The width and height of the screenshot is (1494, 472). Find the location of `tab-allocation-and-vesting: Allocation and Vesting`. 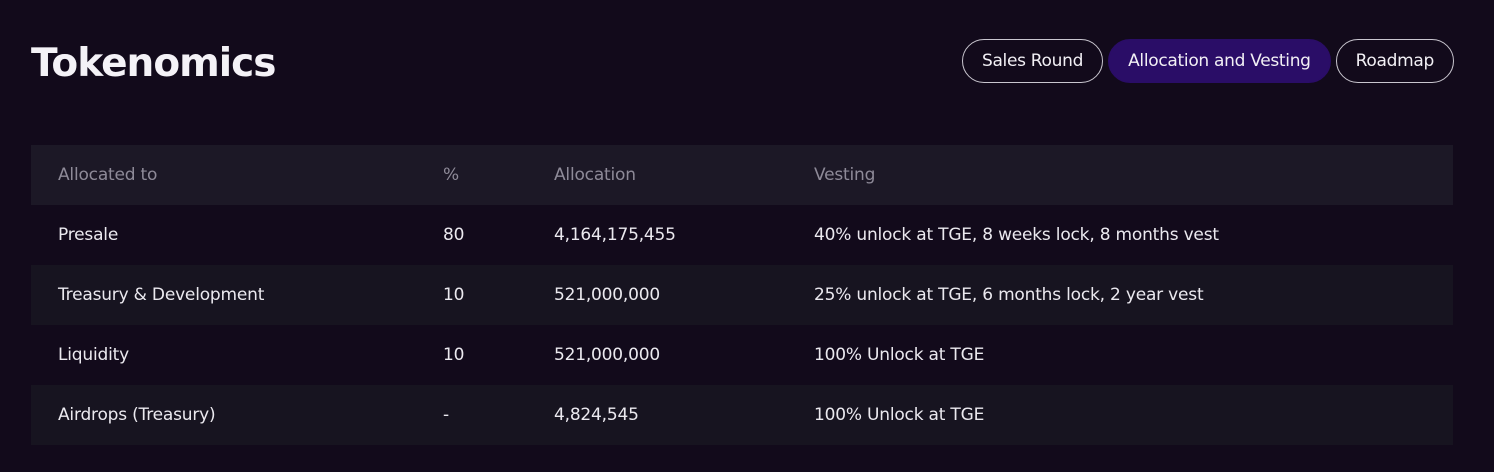

tab-allocation-and-vesting: Allocation and Vesting is located at coordinates (1219, 61).